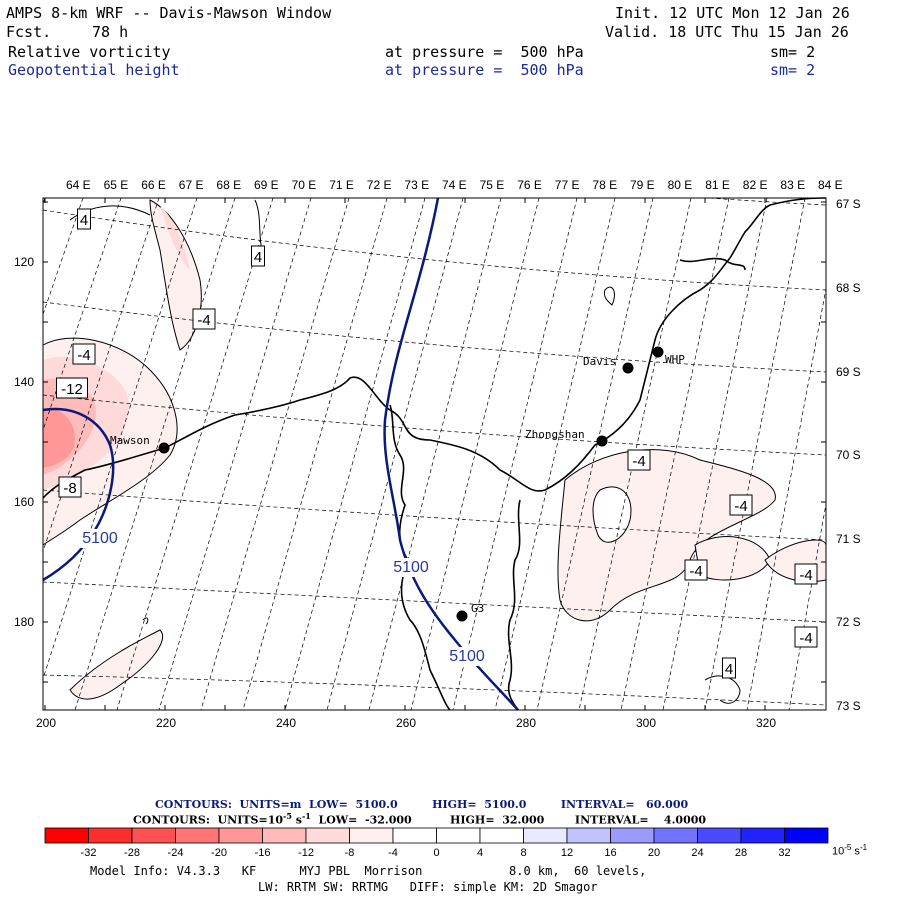  What do you see at coordinates (78, 185) in the screenshot?
I see `longitude-label: 64 E` at bounding box center [78, 185].